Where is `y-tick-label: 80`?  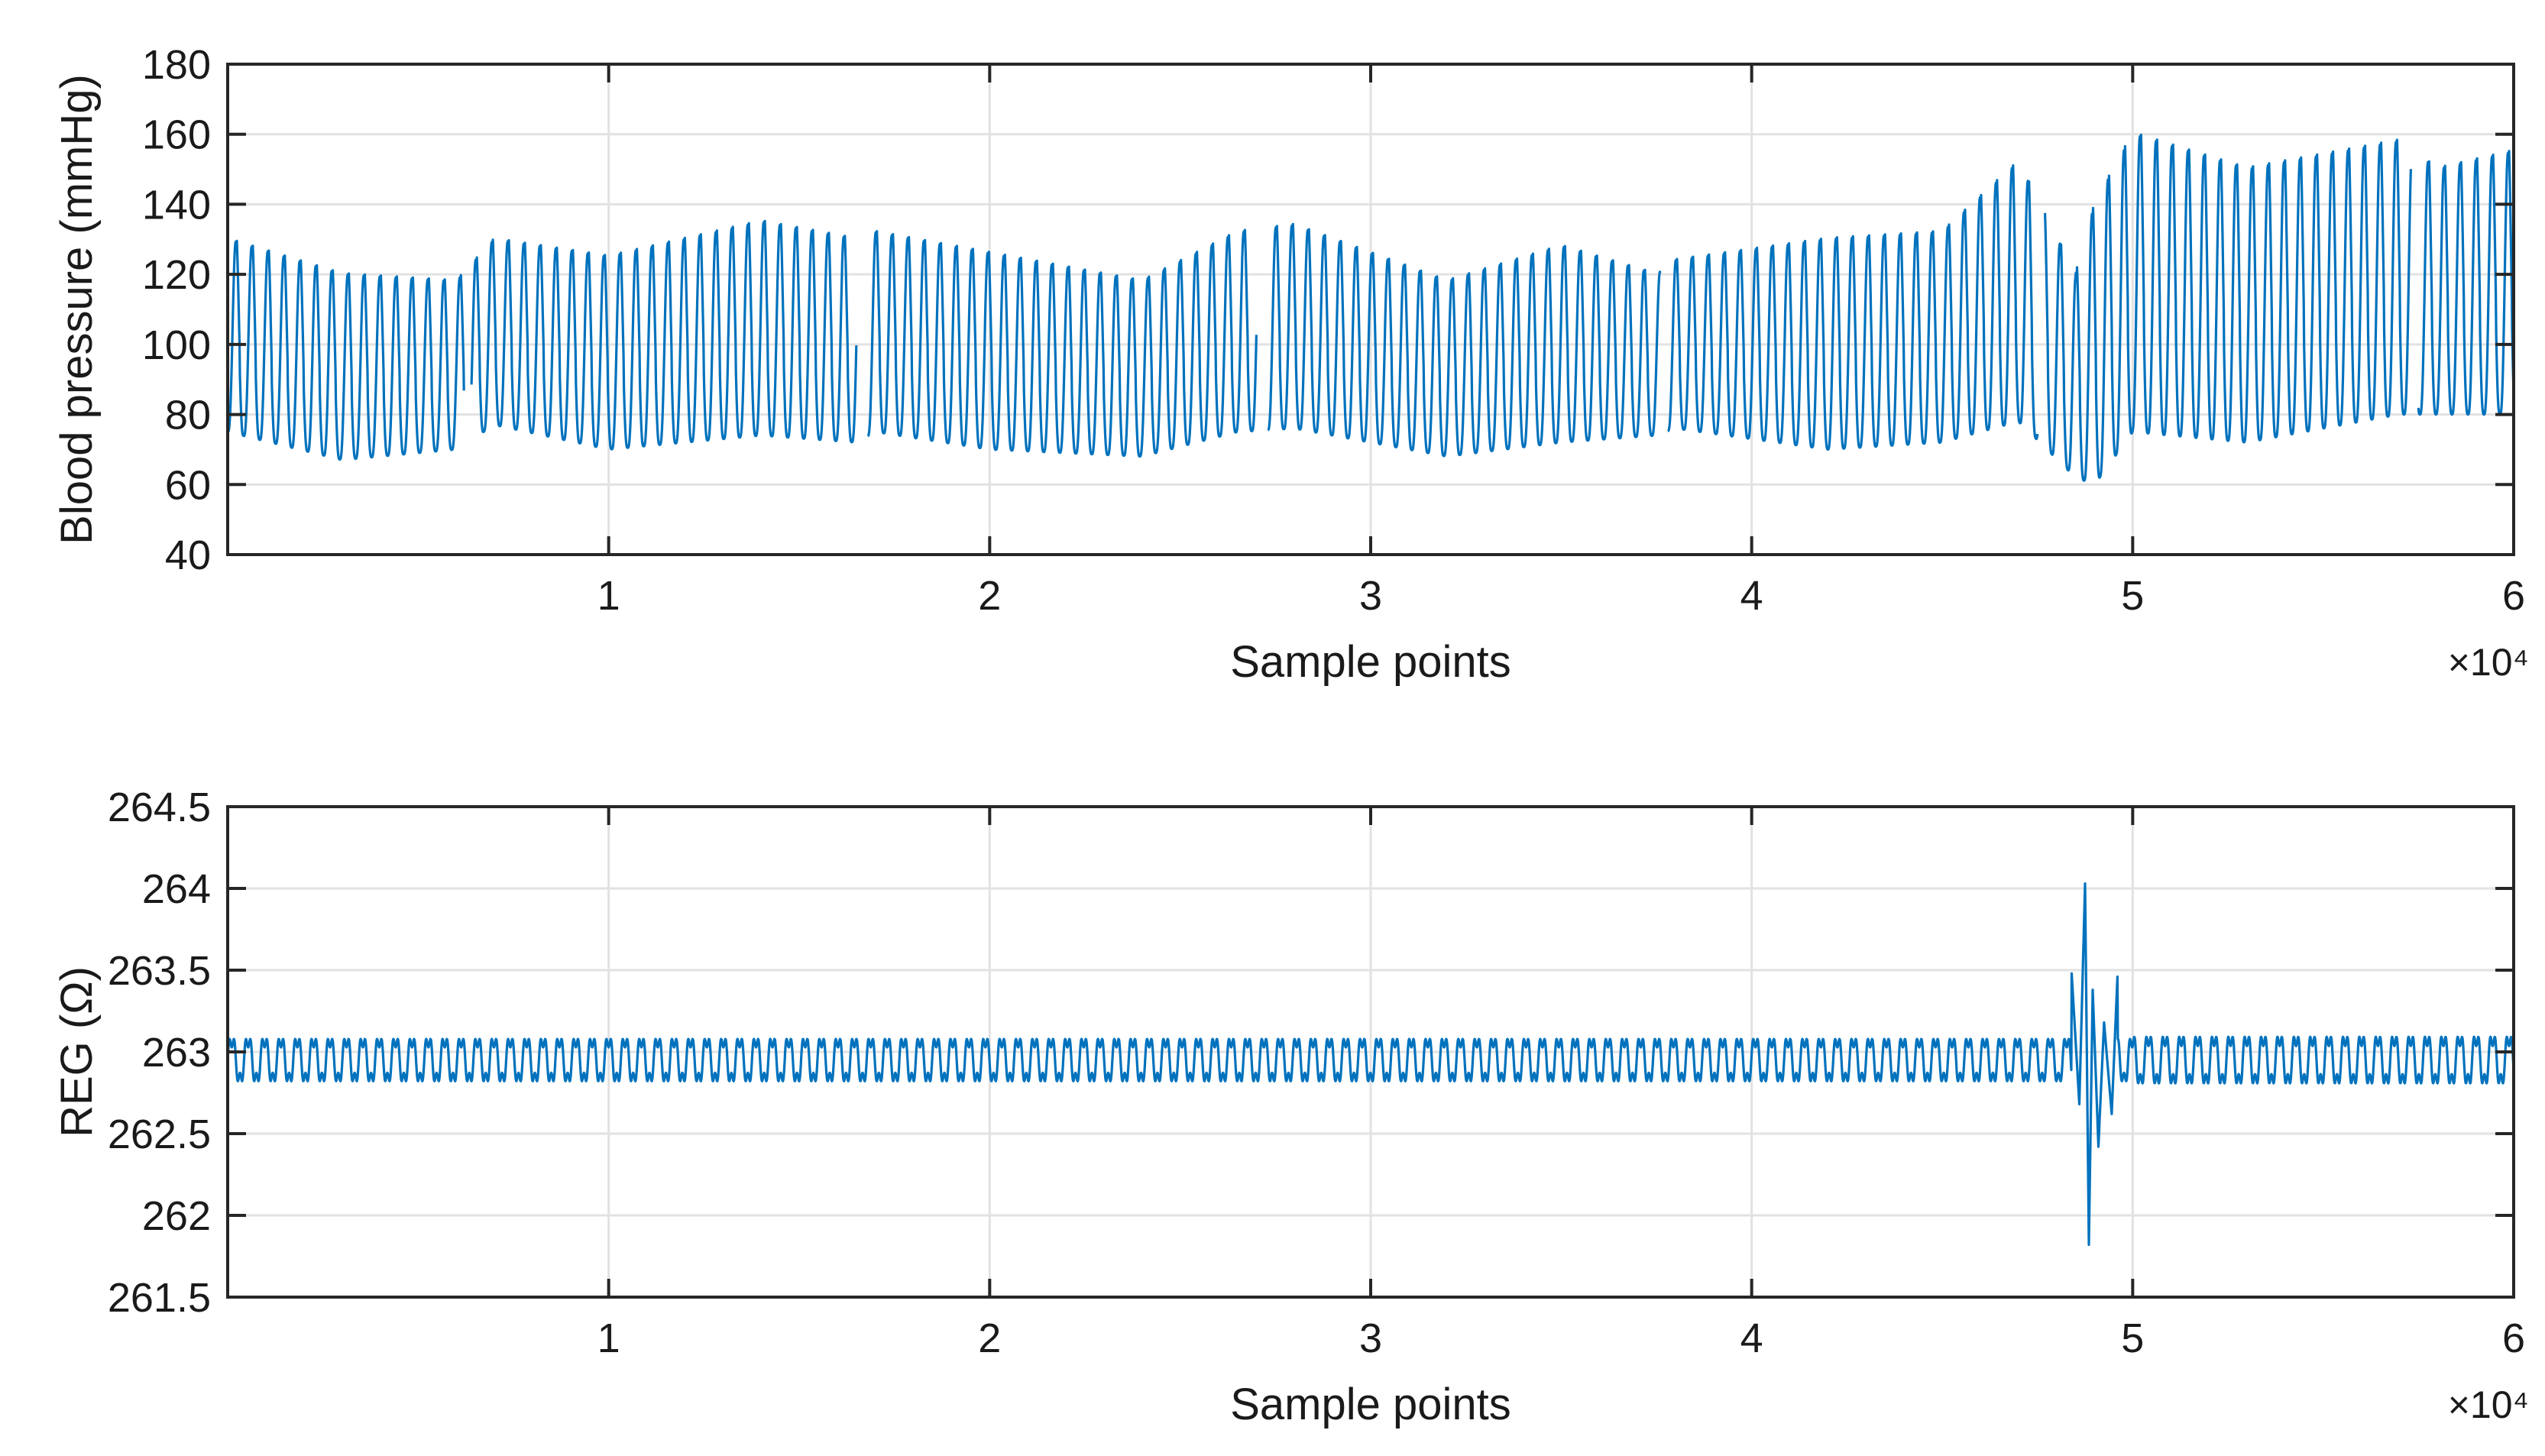
y-tick-label: 80 is located at coordinates (188, 415).